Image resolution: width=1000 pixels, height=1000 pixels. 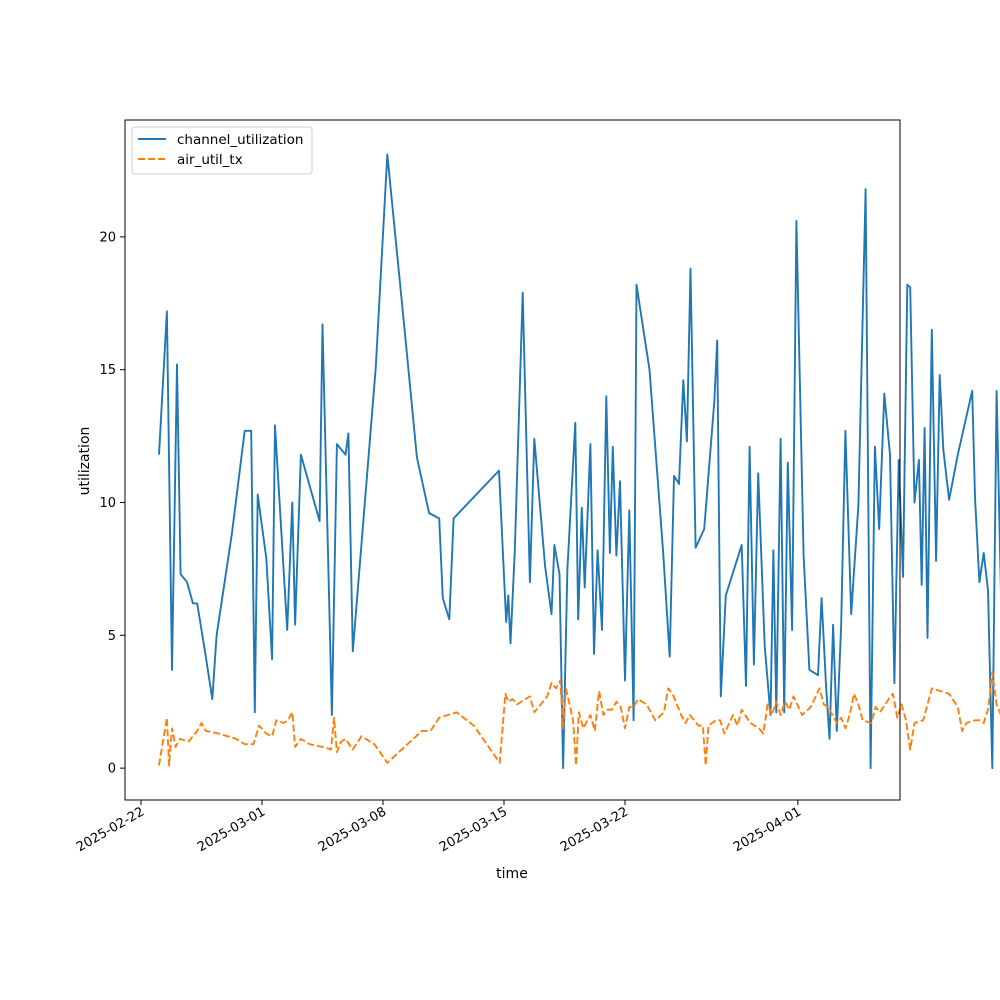 I want to click on y-tick-label: 20, so click(x=107, y=237).